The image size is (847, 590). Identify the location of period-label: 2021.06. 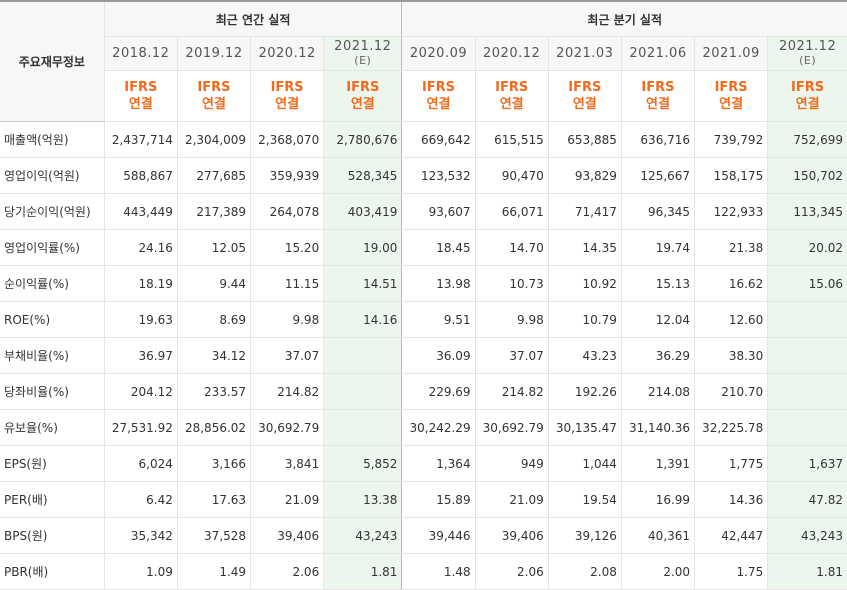
(658, 53).